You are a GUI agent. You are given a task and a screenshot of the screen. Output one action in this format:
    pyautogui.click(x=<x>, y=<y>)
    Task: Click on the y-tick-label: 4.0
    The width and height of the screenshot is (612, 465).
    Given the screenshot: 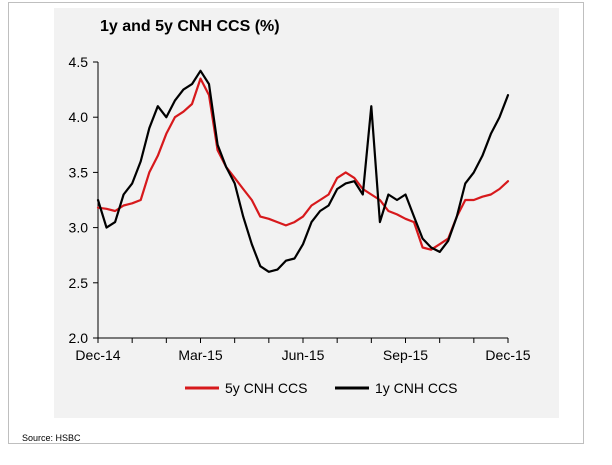 What is the action you would take?
    pyautogui.click(x=79, y=117)
    